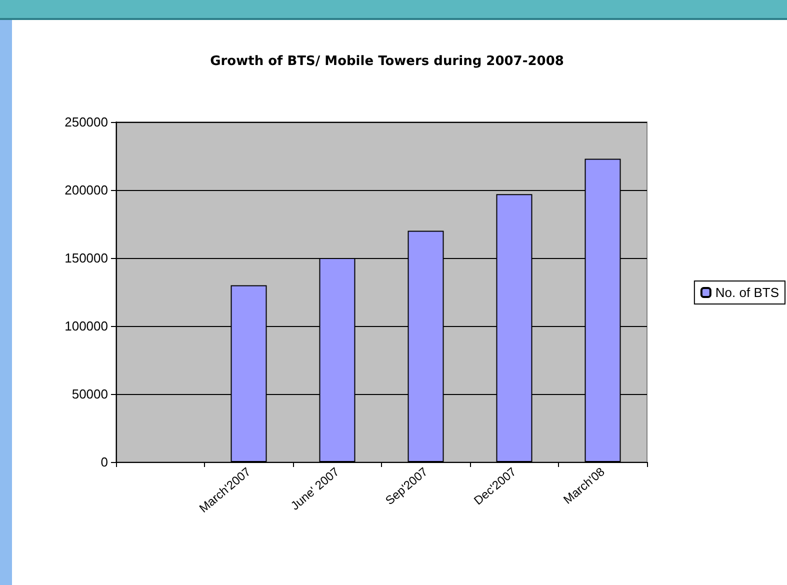 Image resolution: width=787 pixels, height=585 pixels. What do you see at coordinates (90, 394) in the screenshot?
I see `y-tick-label: 50000` at bounding box center [90, 394].